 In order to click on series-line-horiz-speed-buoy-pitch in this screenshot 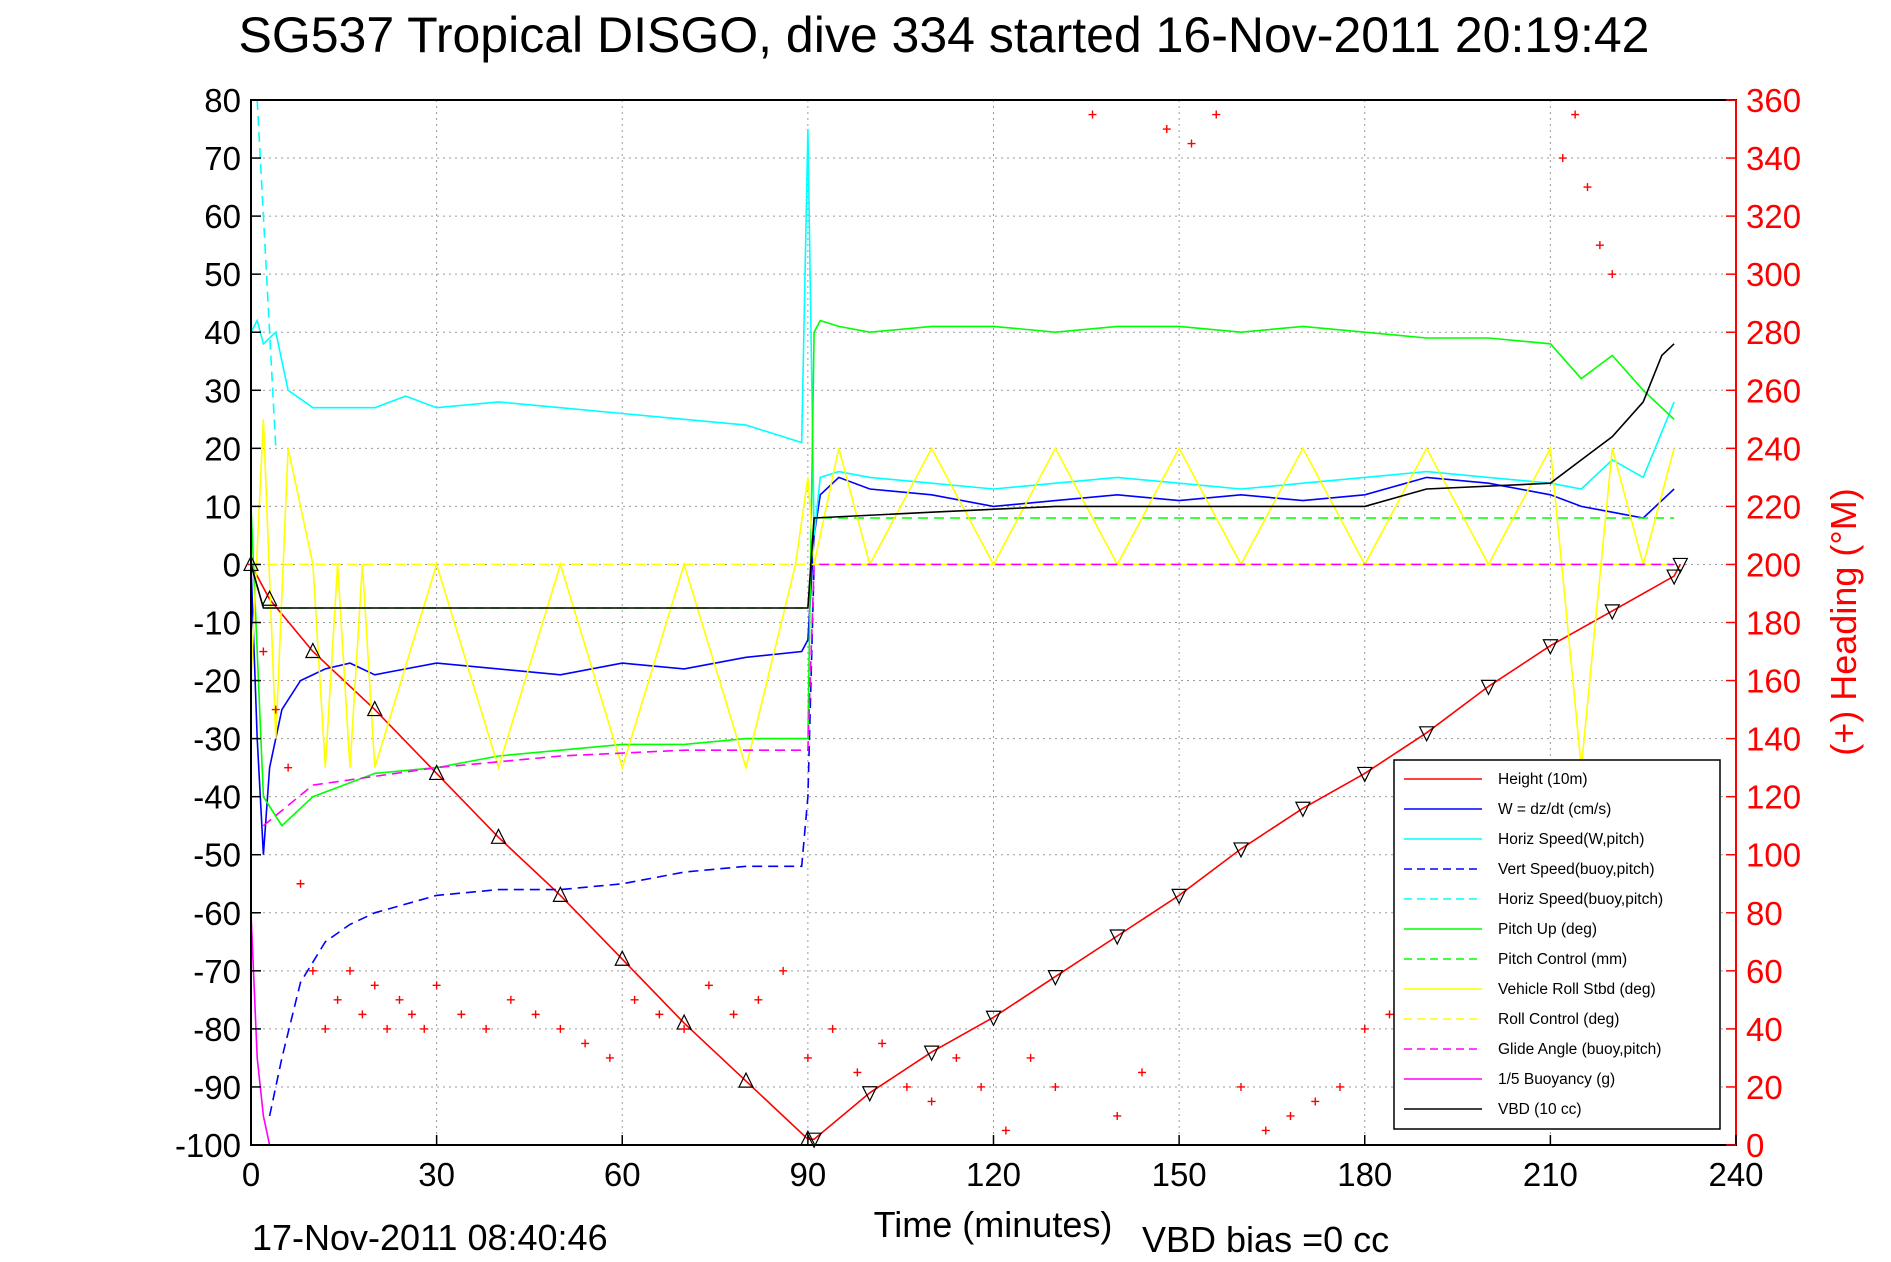, I will do `click(266, 274)`.